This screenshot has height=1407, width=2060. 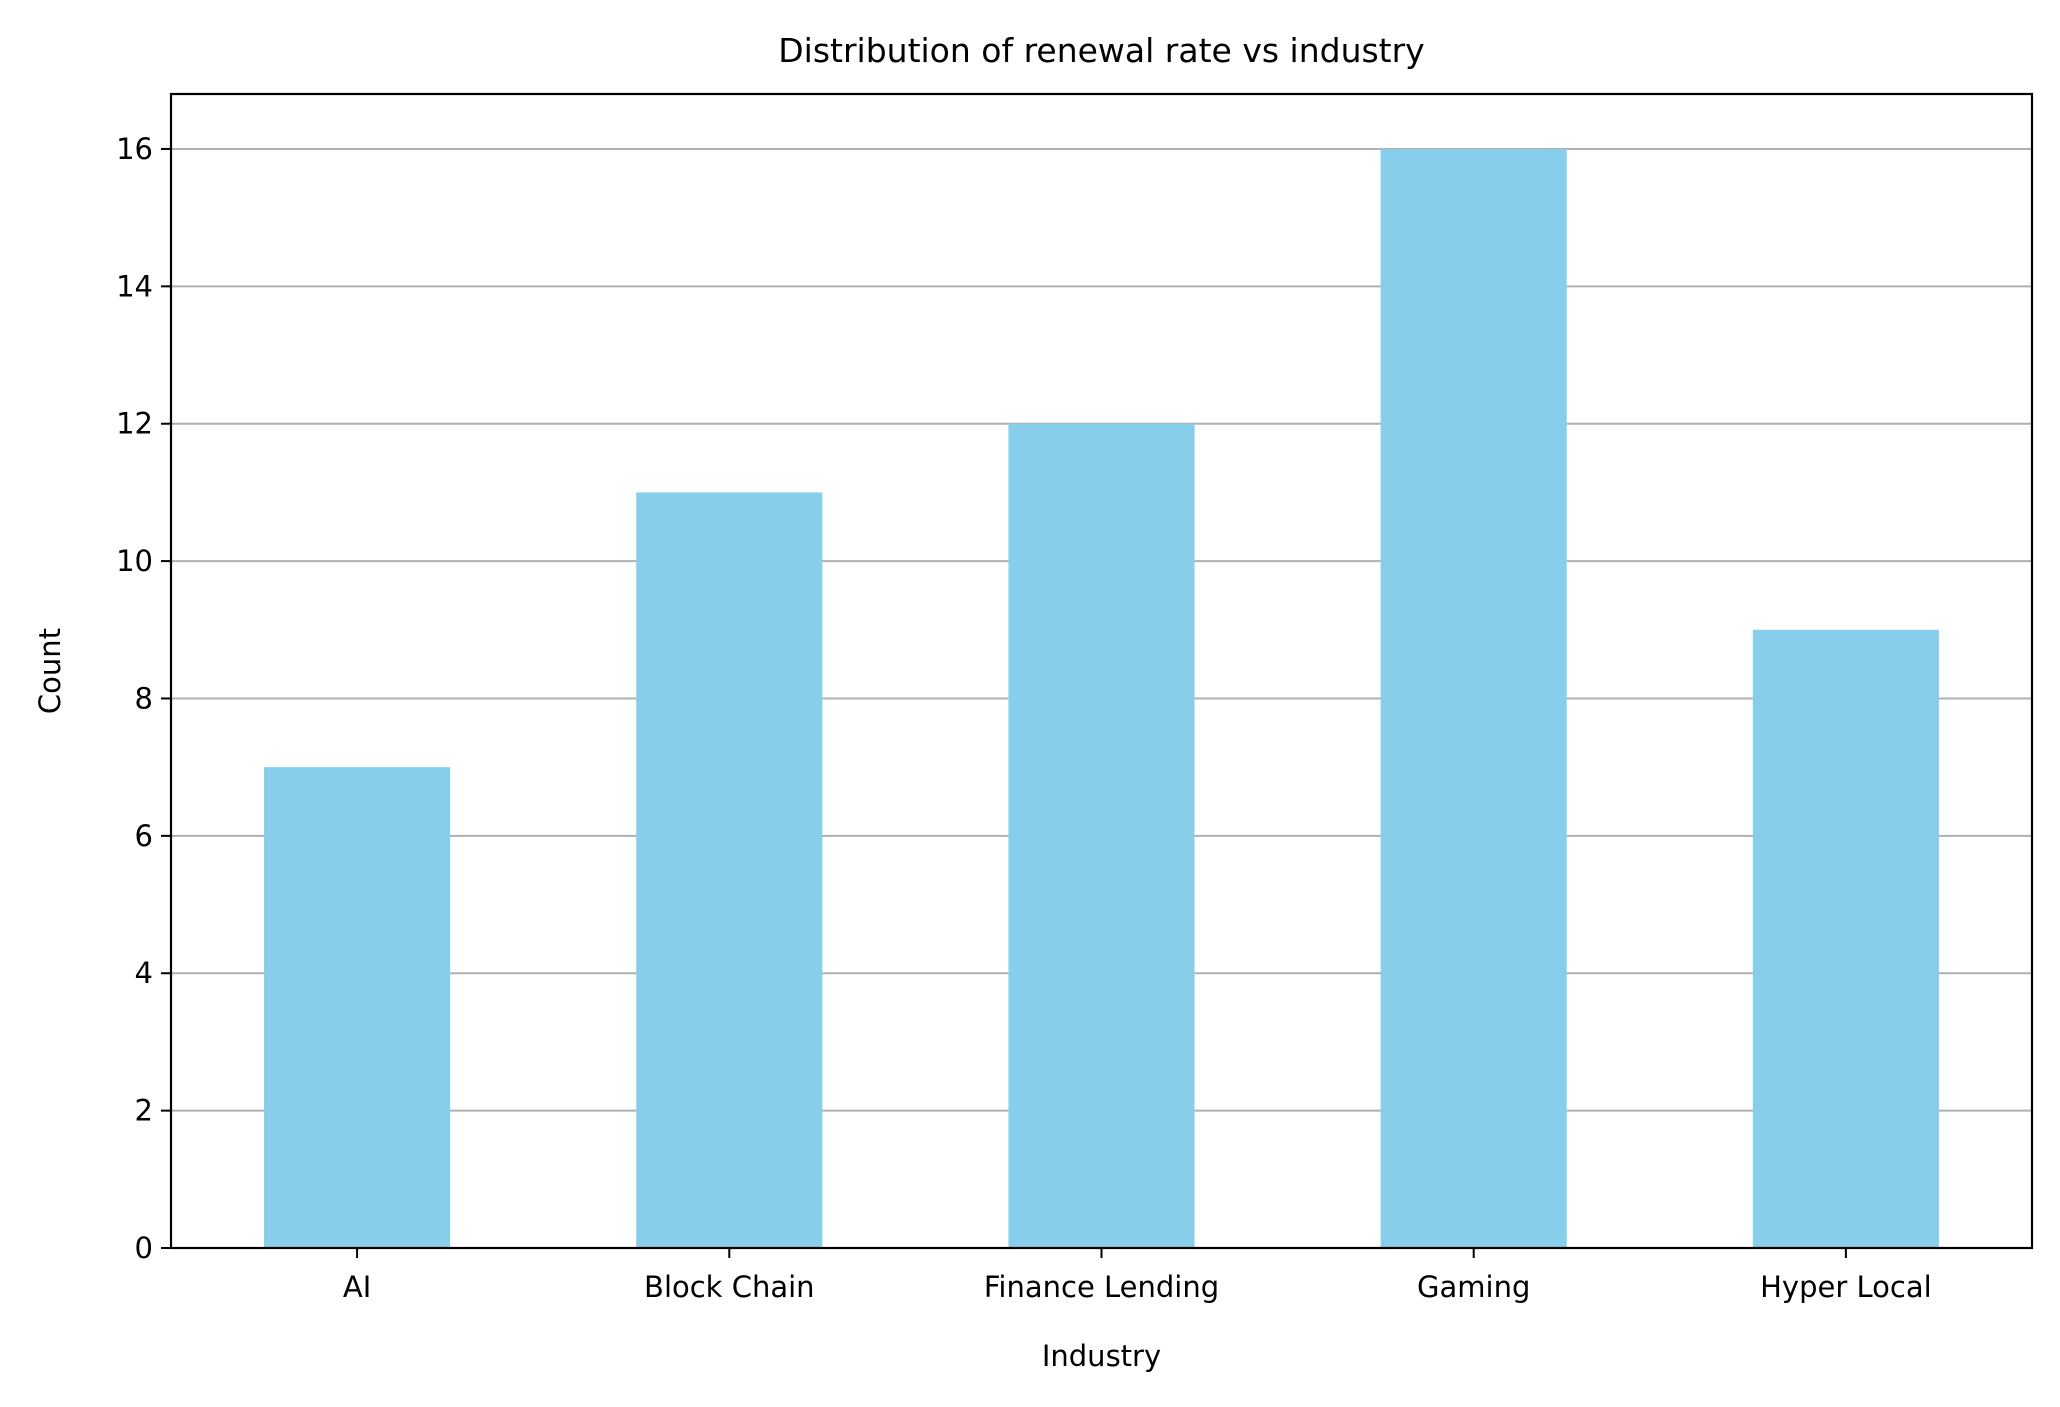 I want to click on x-tick-label: Block Chain, so click(x=729, y=1287).